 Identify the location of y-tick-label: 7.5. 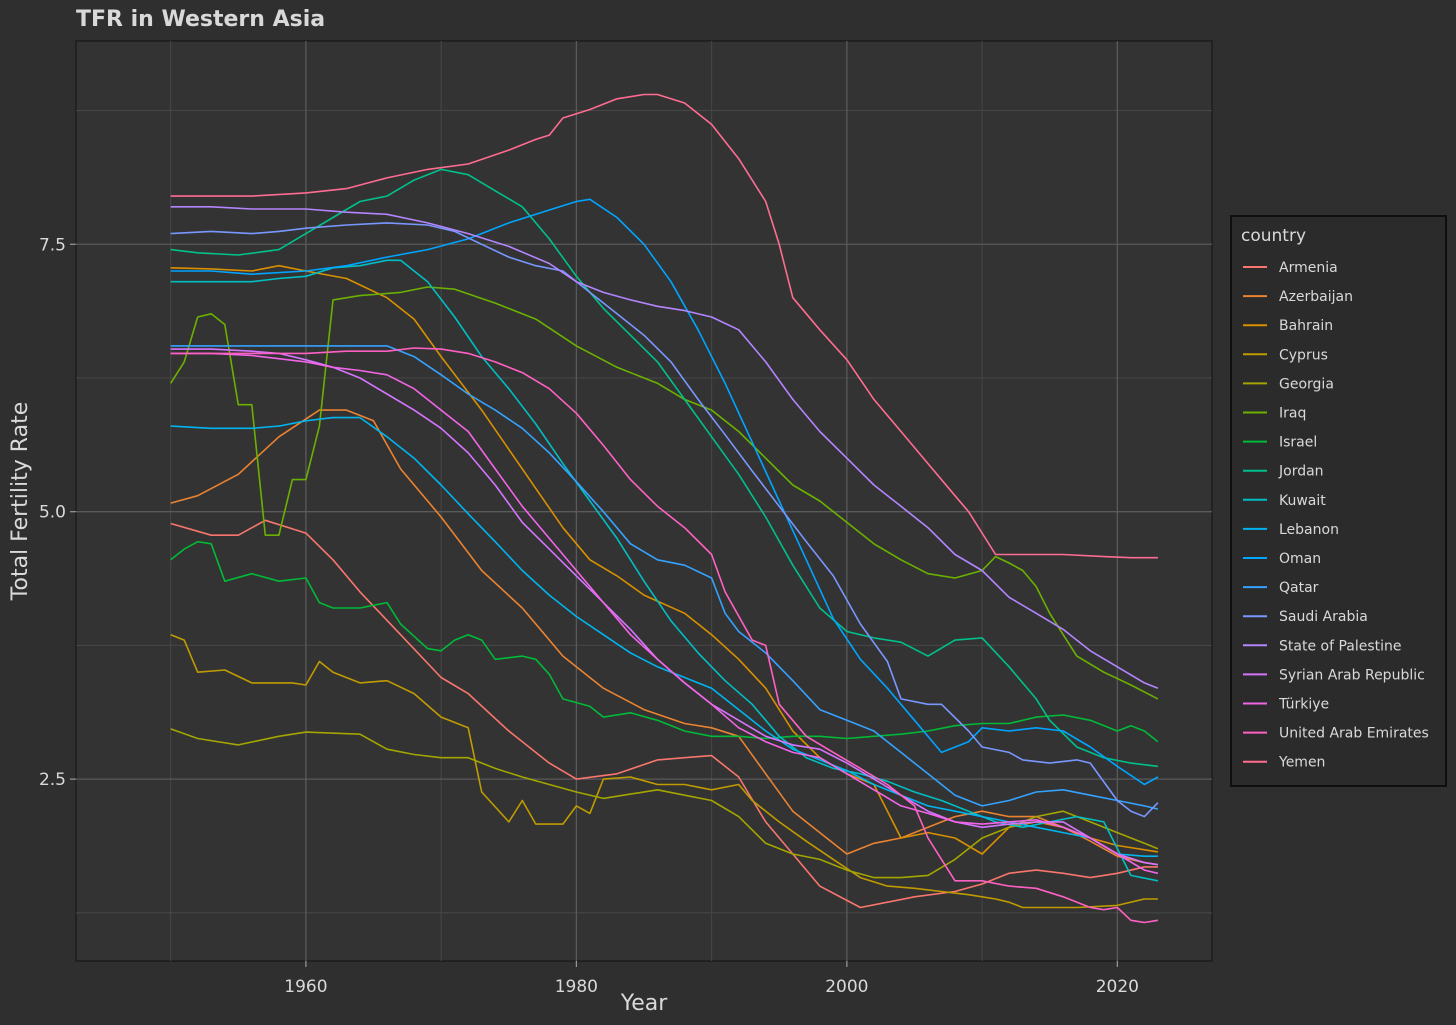
(52, 245).